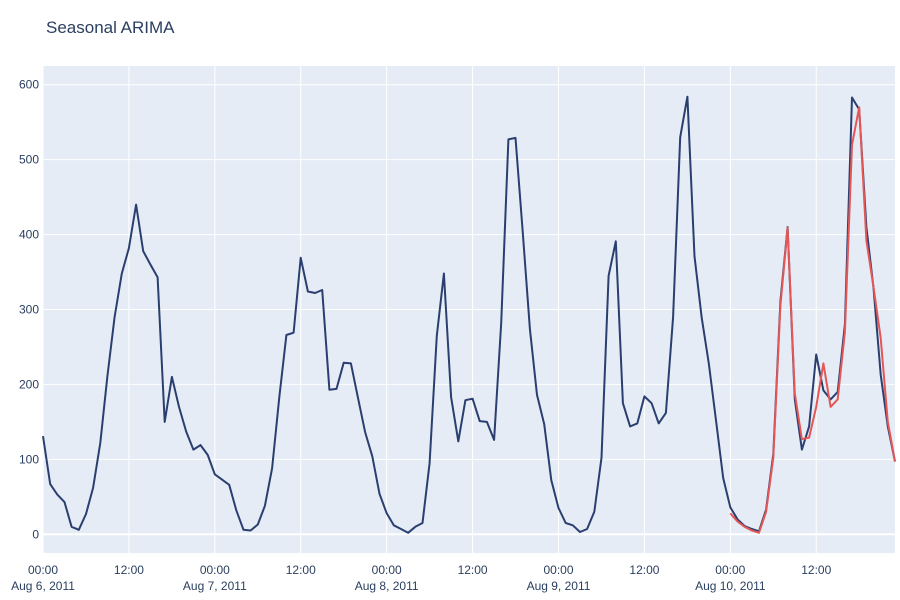 The width and height of the screenshot is (900, 600). I want to click on y-tick-label: 100, so click(29, 459).